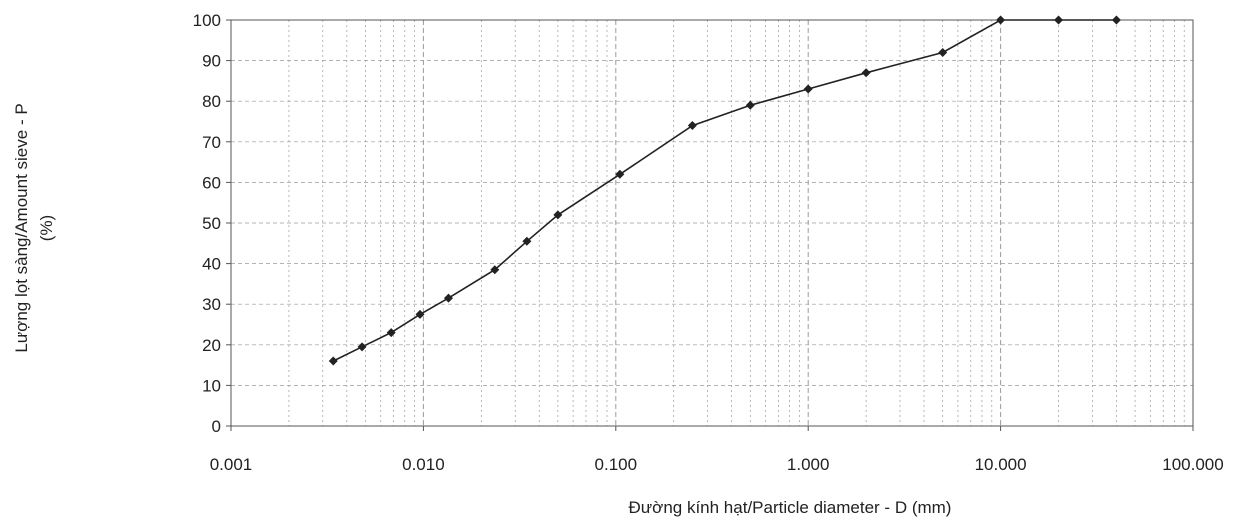 This screenshot has height=521, width=1240. I want to click on x-tick-label: 100.000, so click(1192, 464).